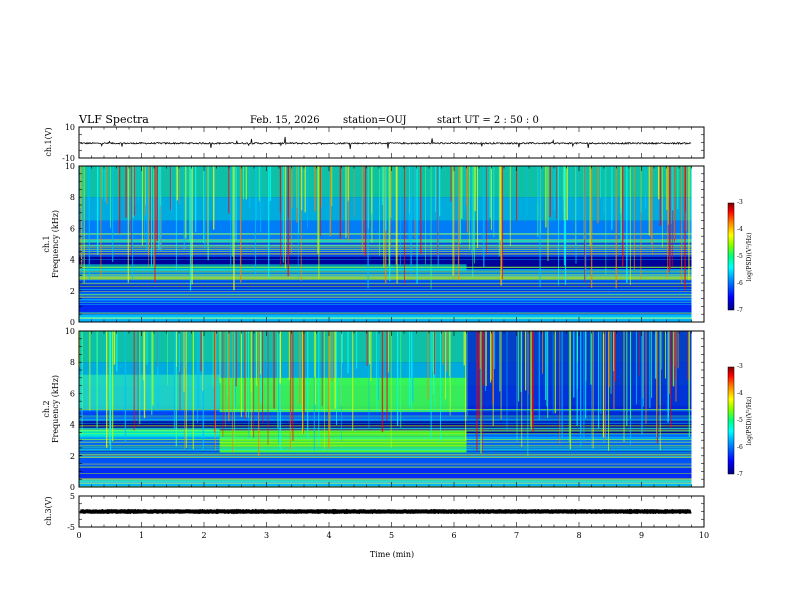 The height and width of the screenshot is (612, 792). Describe the element at coordinates (113, 119) in the screenshot. I see `figure-title: VLF Spectra` at that location.